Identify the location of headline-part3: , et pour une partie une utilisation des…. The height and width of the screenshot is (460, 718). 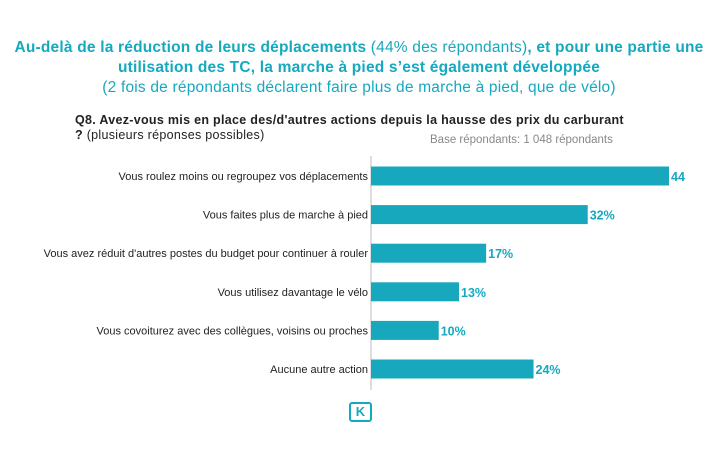
(410, 57).